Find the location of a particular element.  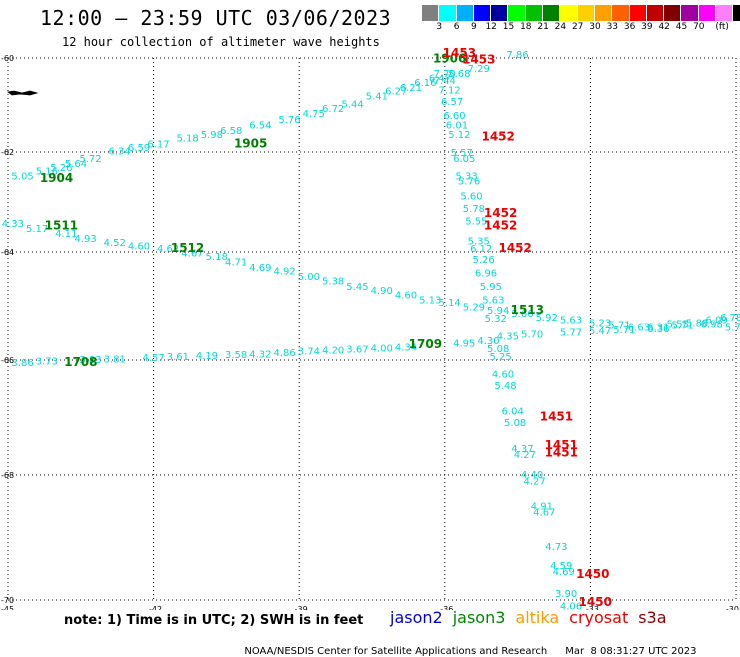

swh-value: 6.12 is located at coordinates (481, 249).